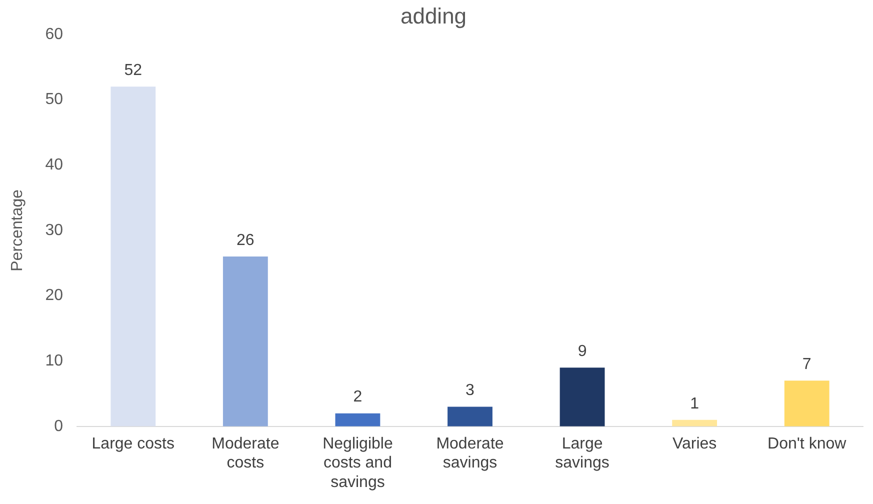 Image resolution: width=873 pixels, height=504 pixels. Describe the element at coordinates (133, 71) in the screenshot. I see `data-label: 52` at that location.